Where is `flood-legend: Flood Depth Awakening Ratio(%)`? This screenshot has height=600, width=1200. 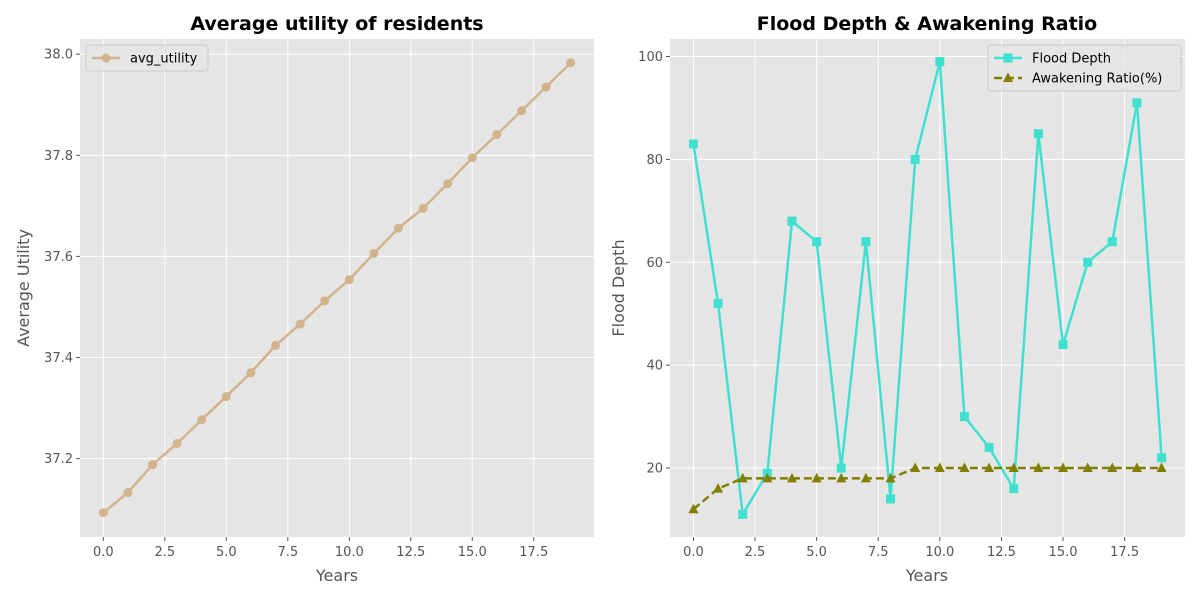 flood-legend: Flood Depth Awakening Ratio(%) is located at coordinates (1084, 68).